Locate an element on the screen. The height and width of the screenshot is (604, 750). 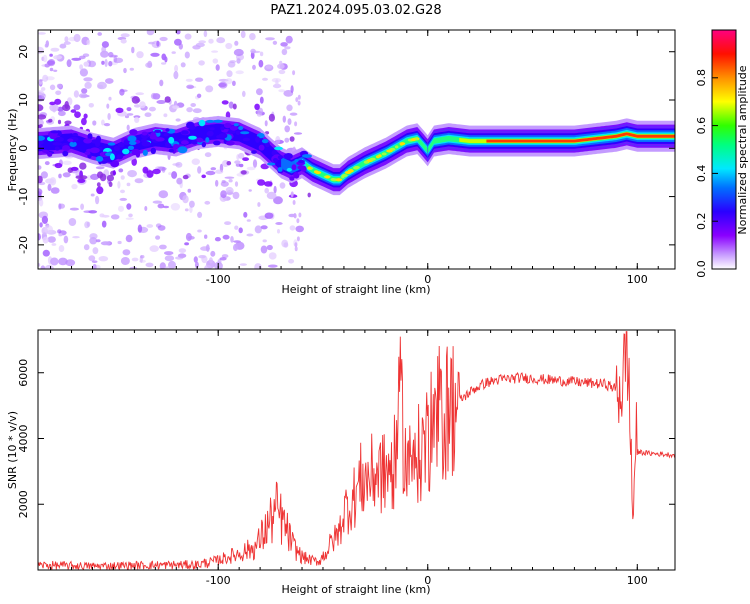
colorbar-tick-label: 0.2 is located at coordinates (701, 221).